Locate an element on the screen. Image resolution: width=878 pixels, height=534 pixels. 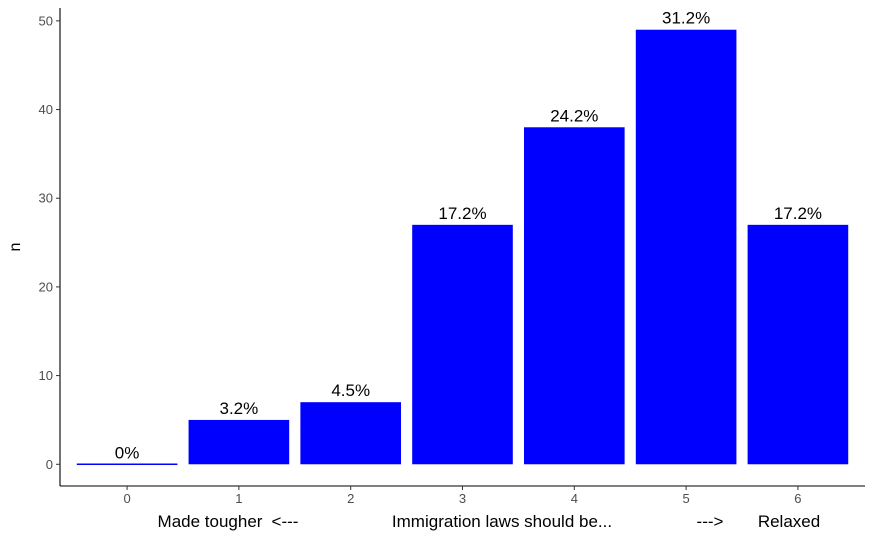
y-tick-label: 30 is located at coordinates (46, 198).